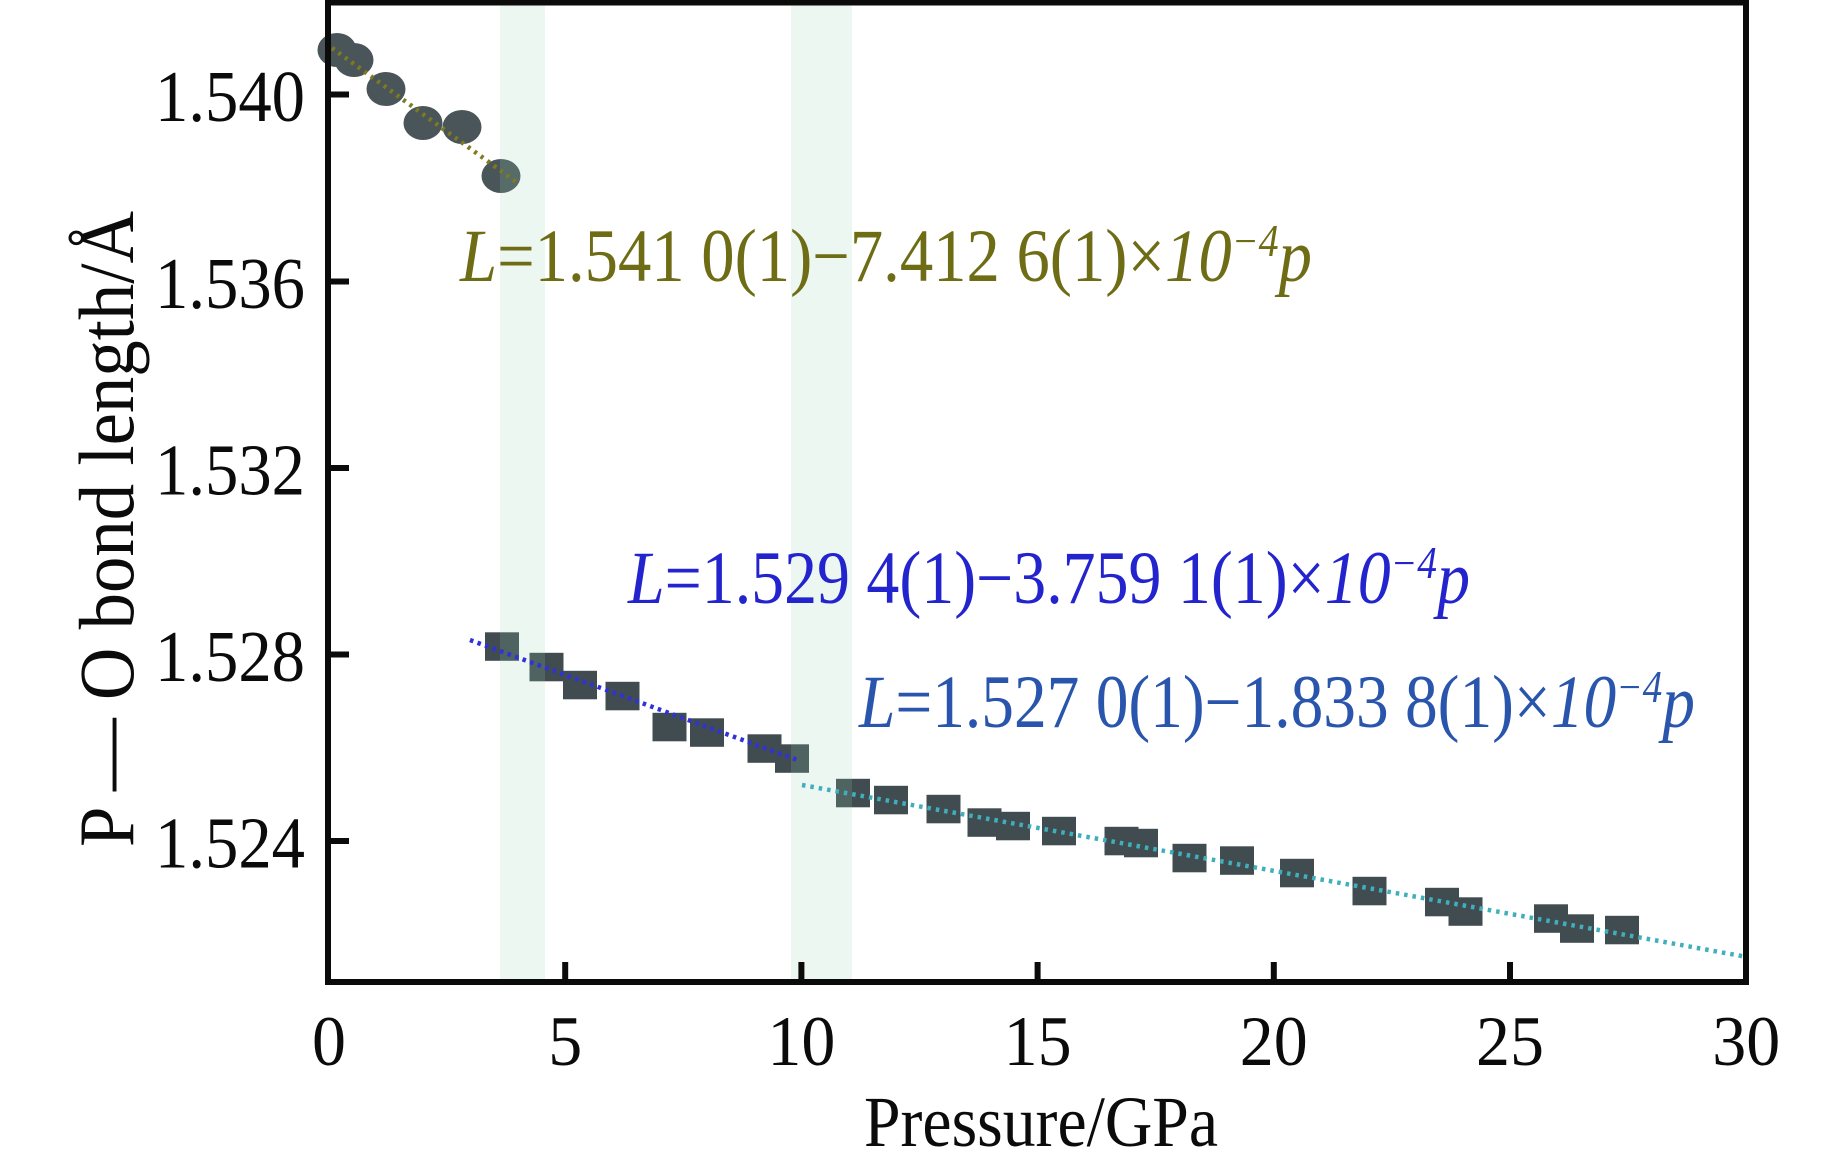  I want to click on svg-text: L=1.527 0(1)−1.833 8(1)×10−4p, so click(1276, 702).